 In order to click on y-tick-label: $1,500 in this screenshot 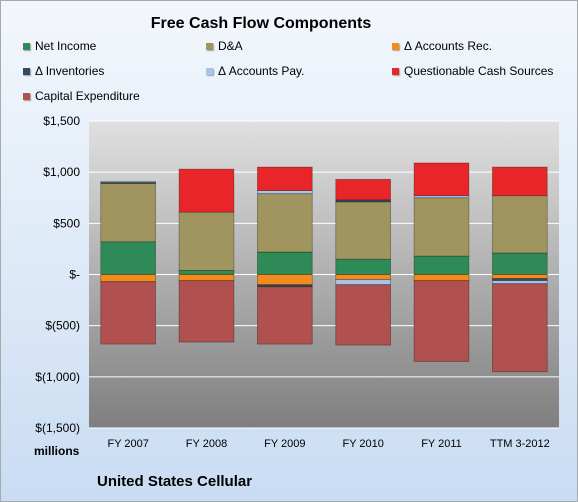, I will do `click(61, 121)`.